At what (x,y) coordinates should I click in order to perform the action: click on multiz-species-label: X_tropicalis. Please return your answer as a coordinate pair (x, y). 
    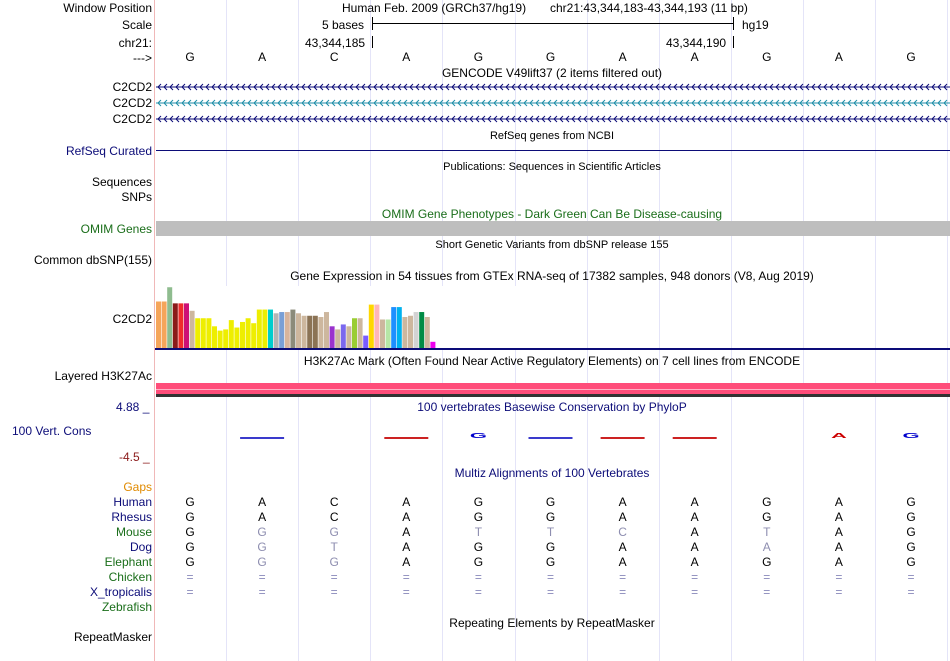
    Looking at the image, I should click on (120, 592).